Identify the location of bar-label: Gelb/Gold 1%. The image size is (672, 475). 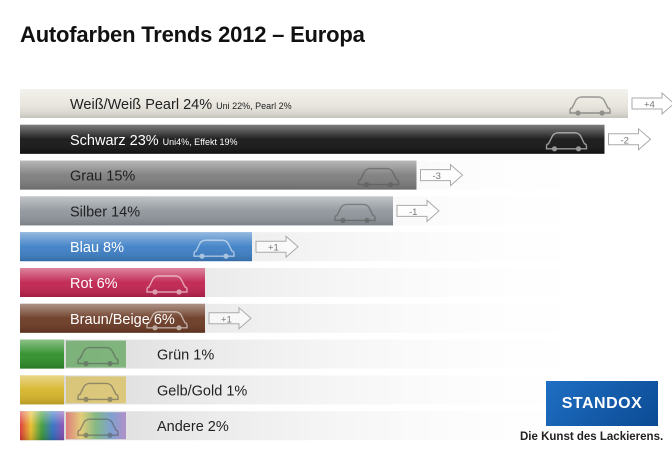
(202, 391).